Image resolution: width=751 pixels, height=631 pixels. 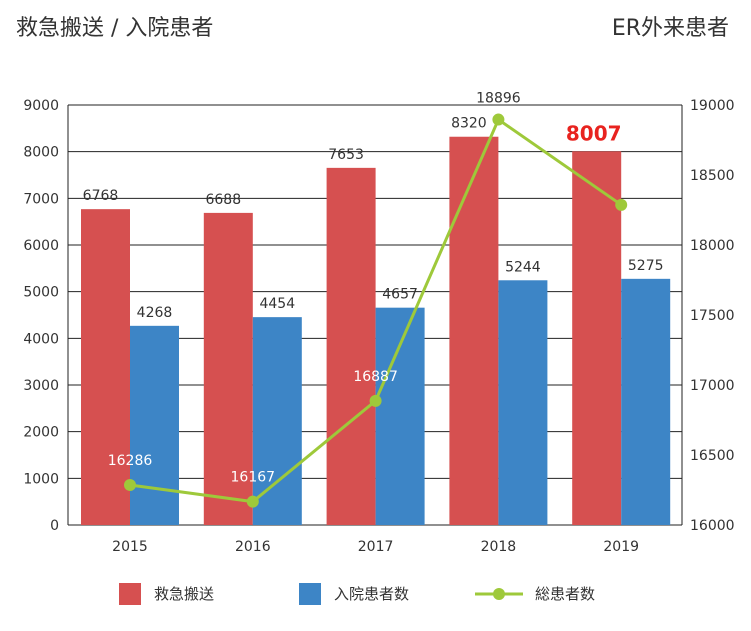 What do you see at coordinates (41, 246) in the screenshot?
I see `y-left-tick-label: 6000` at bounding box center [41, 246].